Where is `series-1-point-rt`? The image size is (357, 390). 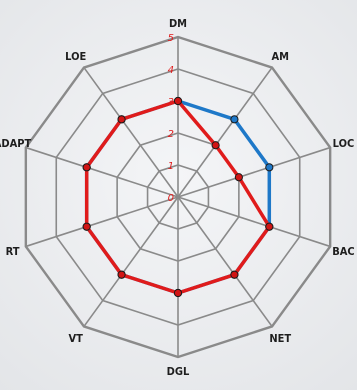 series-1-point-rt is located at coordinates (86, 226).